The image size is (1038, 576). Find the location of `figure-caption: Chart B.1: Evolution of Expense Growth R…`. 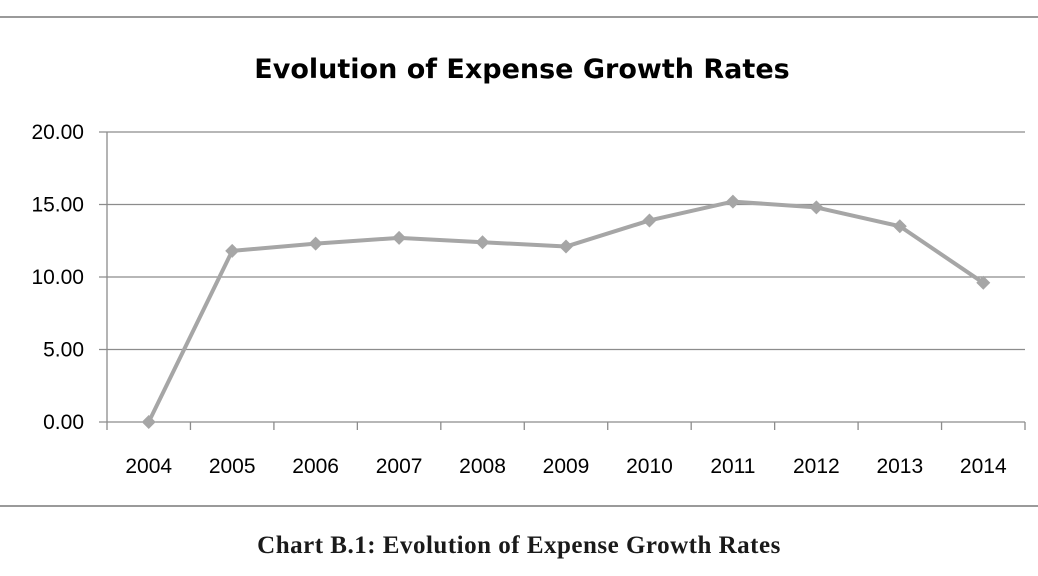

figure-caption: Chart B.1: Evolution of Expense Growth R… is located at coordinates (519, 545).